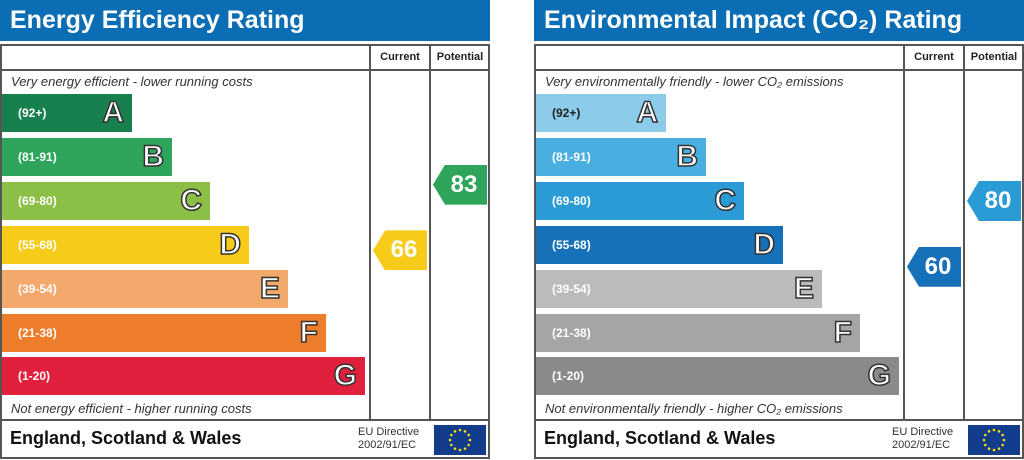 The width and height of the screenshot is (1024, 460). Describe the element at coordinates (779, 20) in the screenshot. I see `chart-title: Environmental Impact (CO₂) Rating` at that location.